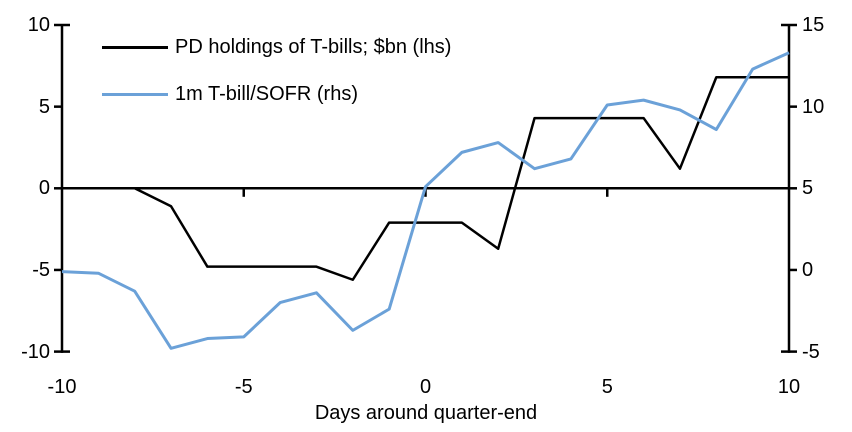 The height and width of the screenshot is (432, 852). Describe the element at coordinates (425, 387) in the screenshot. I see `x-axis-tick-label: 0` at that location.